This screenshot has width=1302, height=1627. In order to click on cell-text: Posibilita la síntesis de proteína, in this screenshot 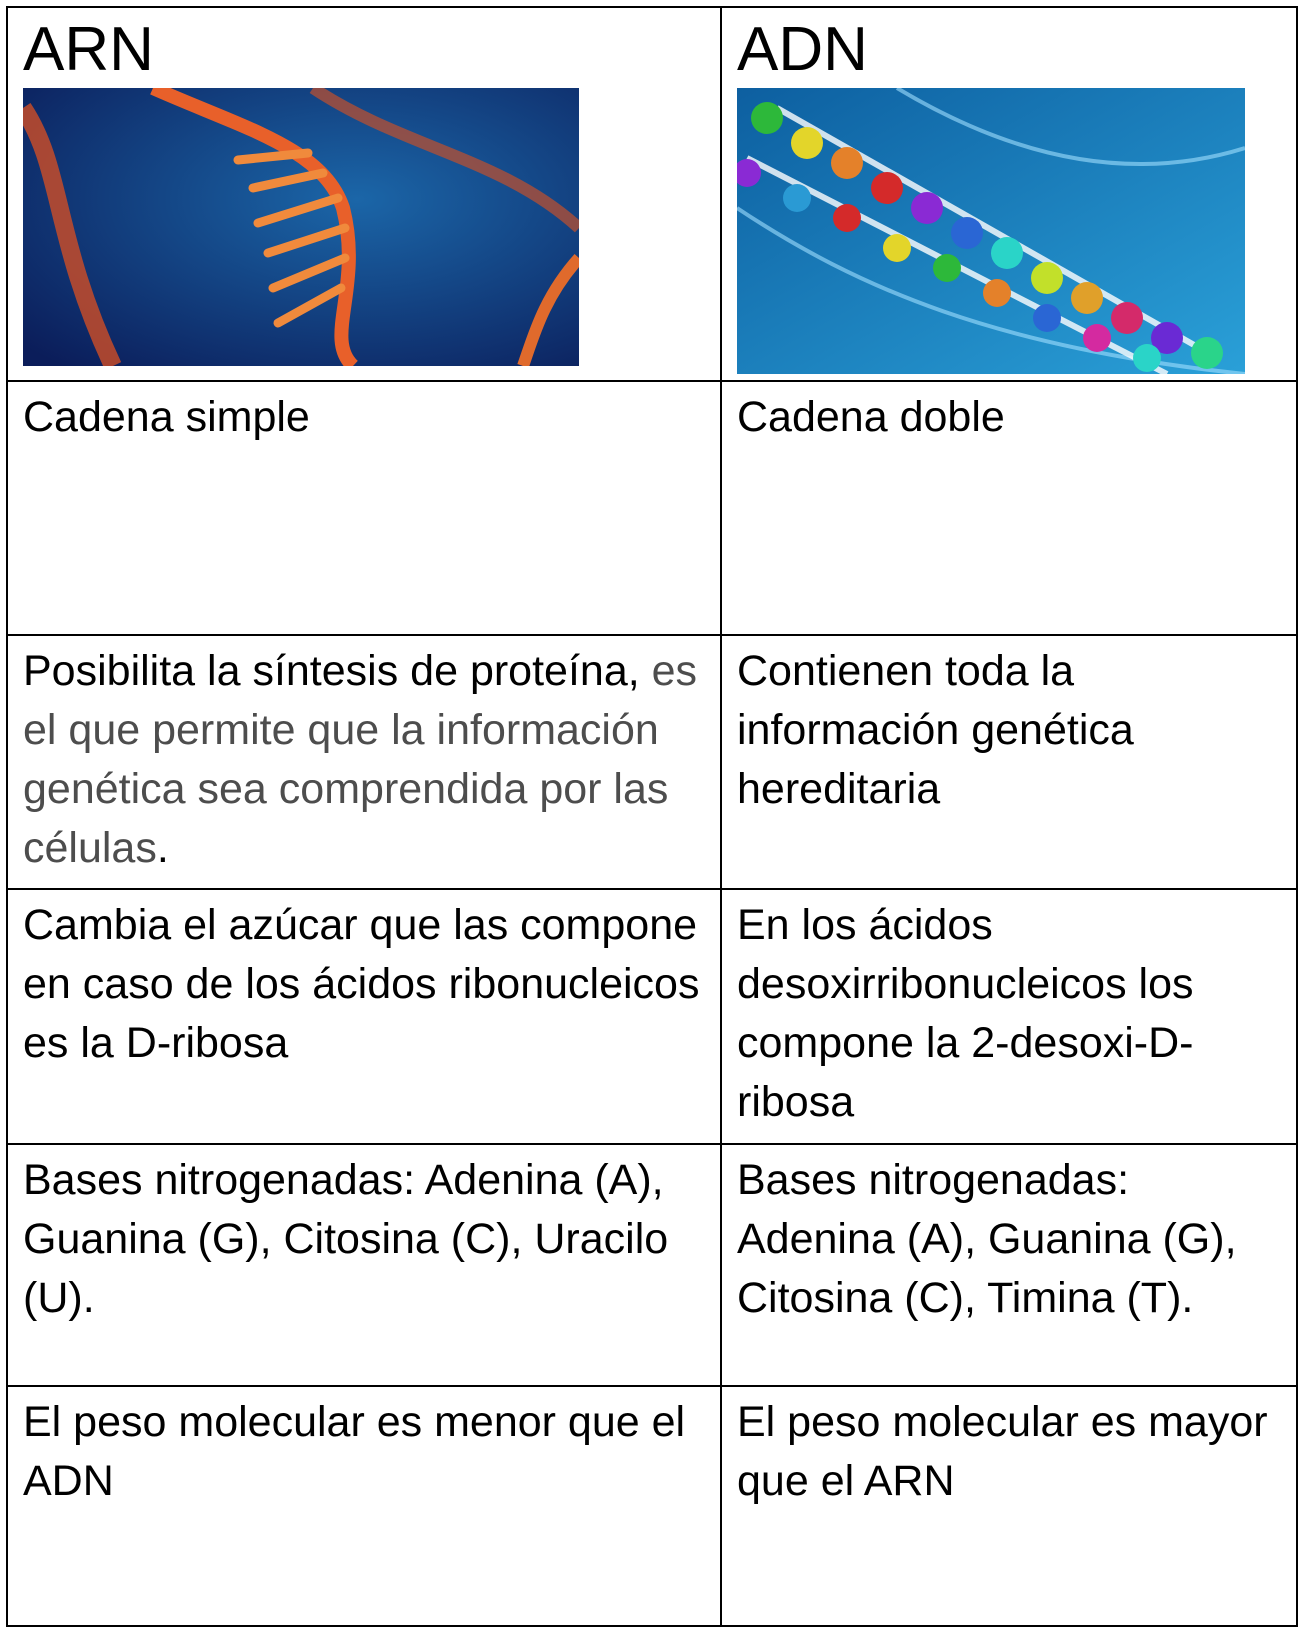, I will do `click(331, 671)`.